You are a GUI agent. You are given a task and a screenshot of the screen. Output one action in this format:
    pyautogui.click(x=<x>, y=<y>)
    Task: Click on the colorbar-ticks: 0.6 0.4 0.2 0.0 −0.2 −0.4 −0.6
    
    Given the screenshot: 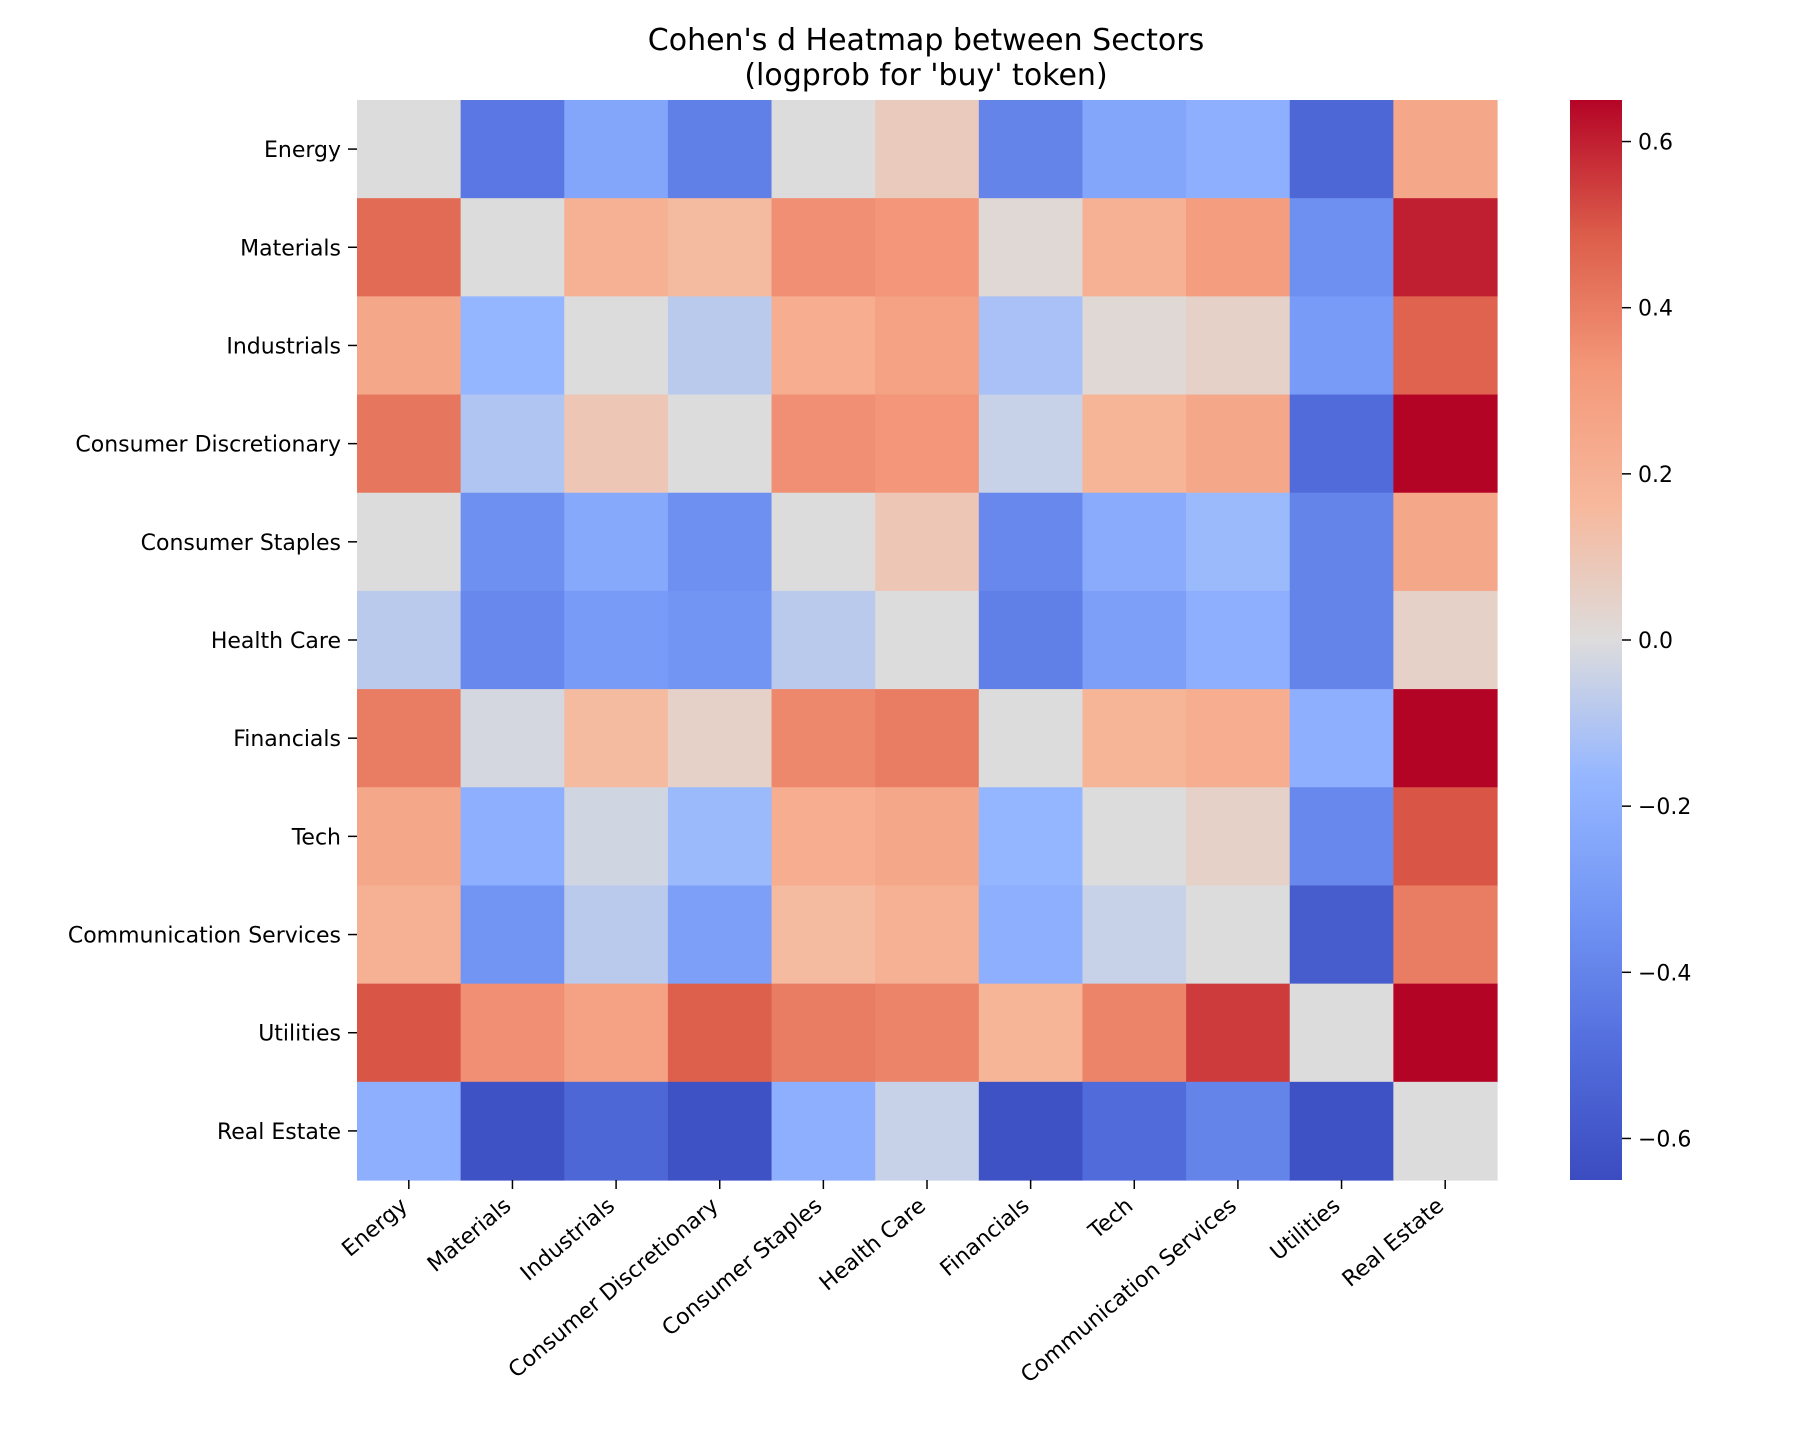 What is the action you would take?
    pyautogui.click(x=1656, y=641)
    